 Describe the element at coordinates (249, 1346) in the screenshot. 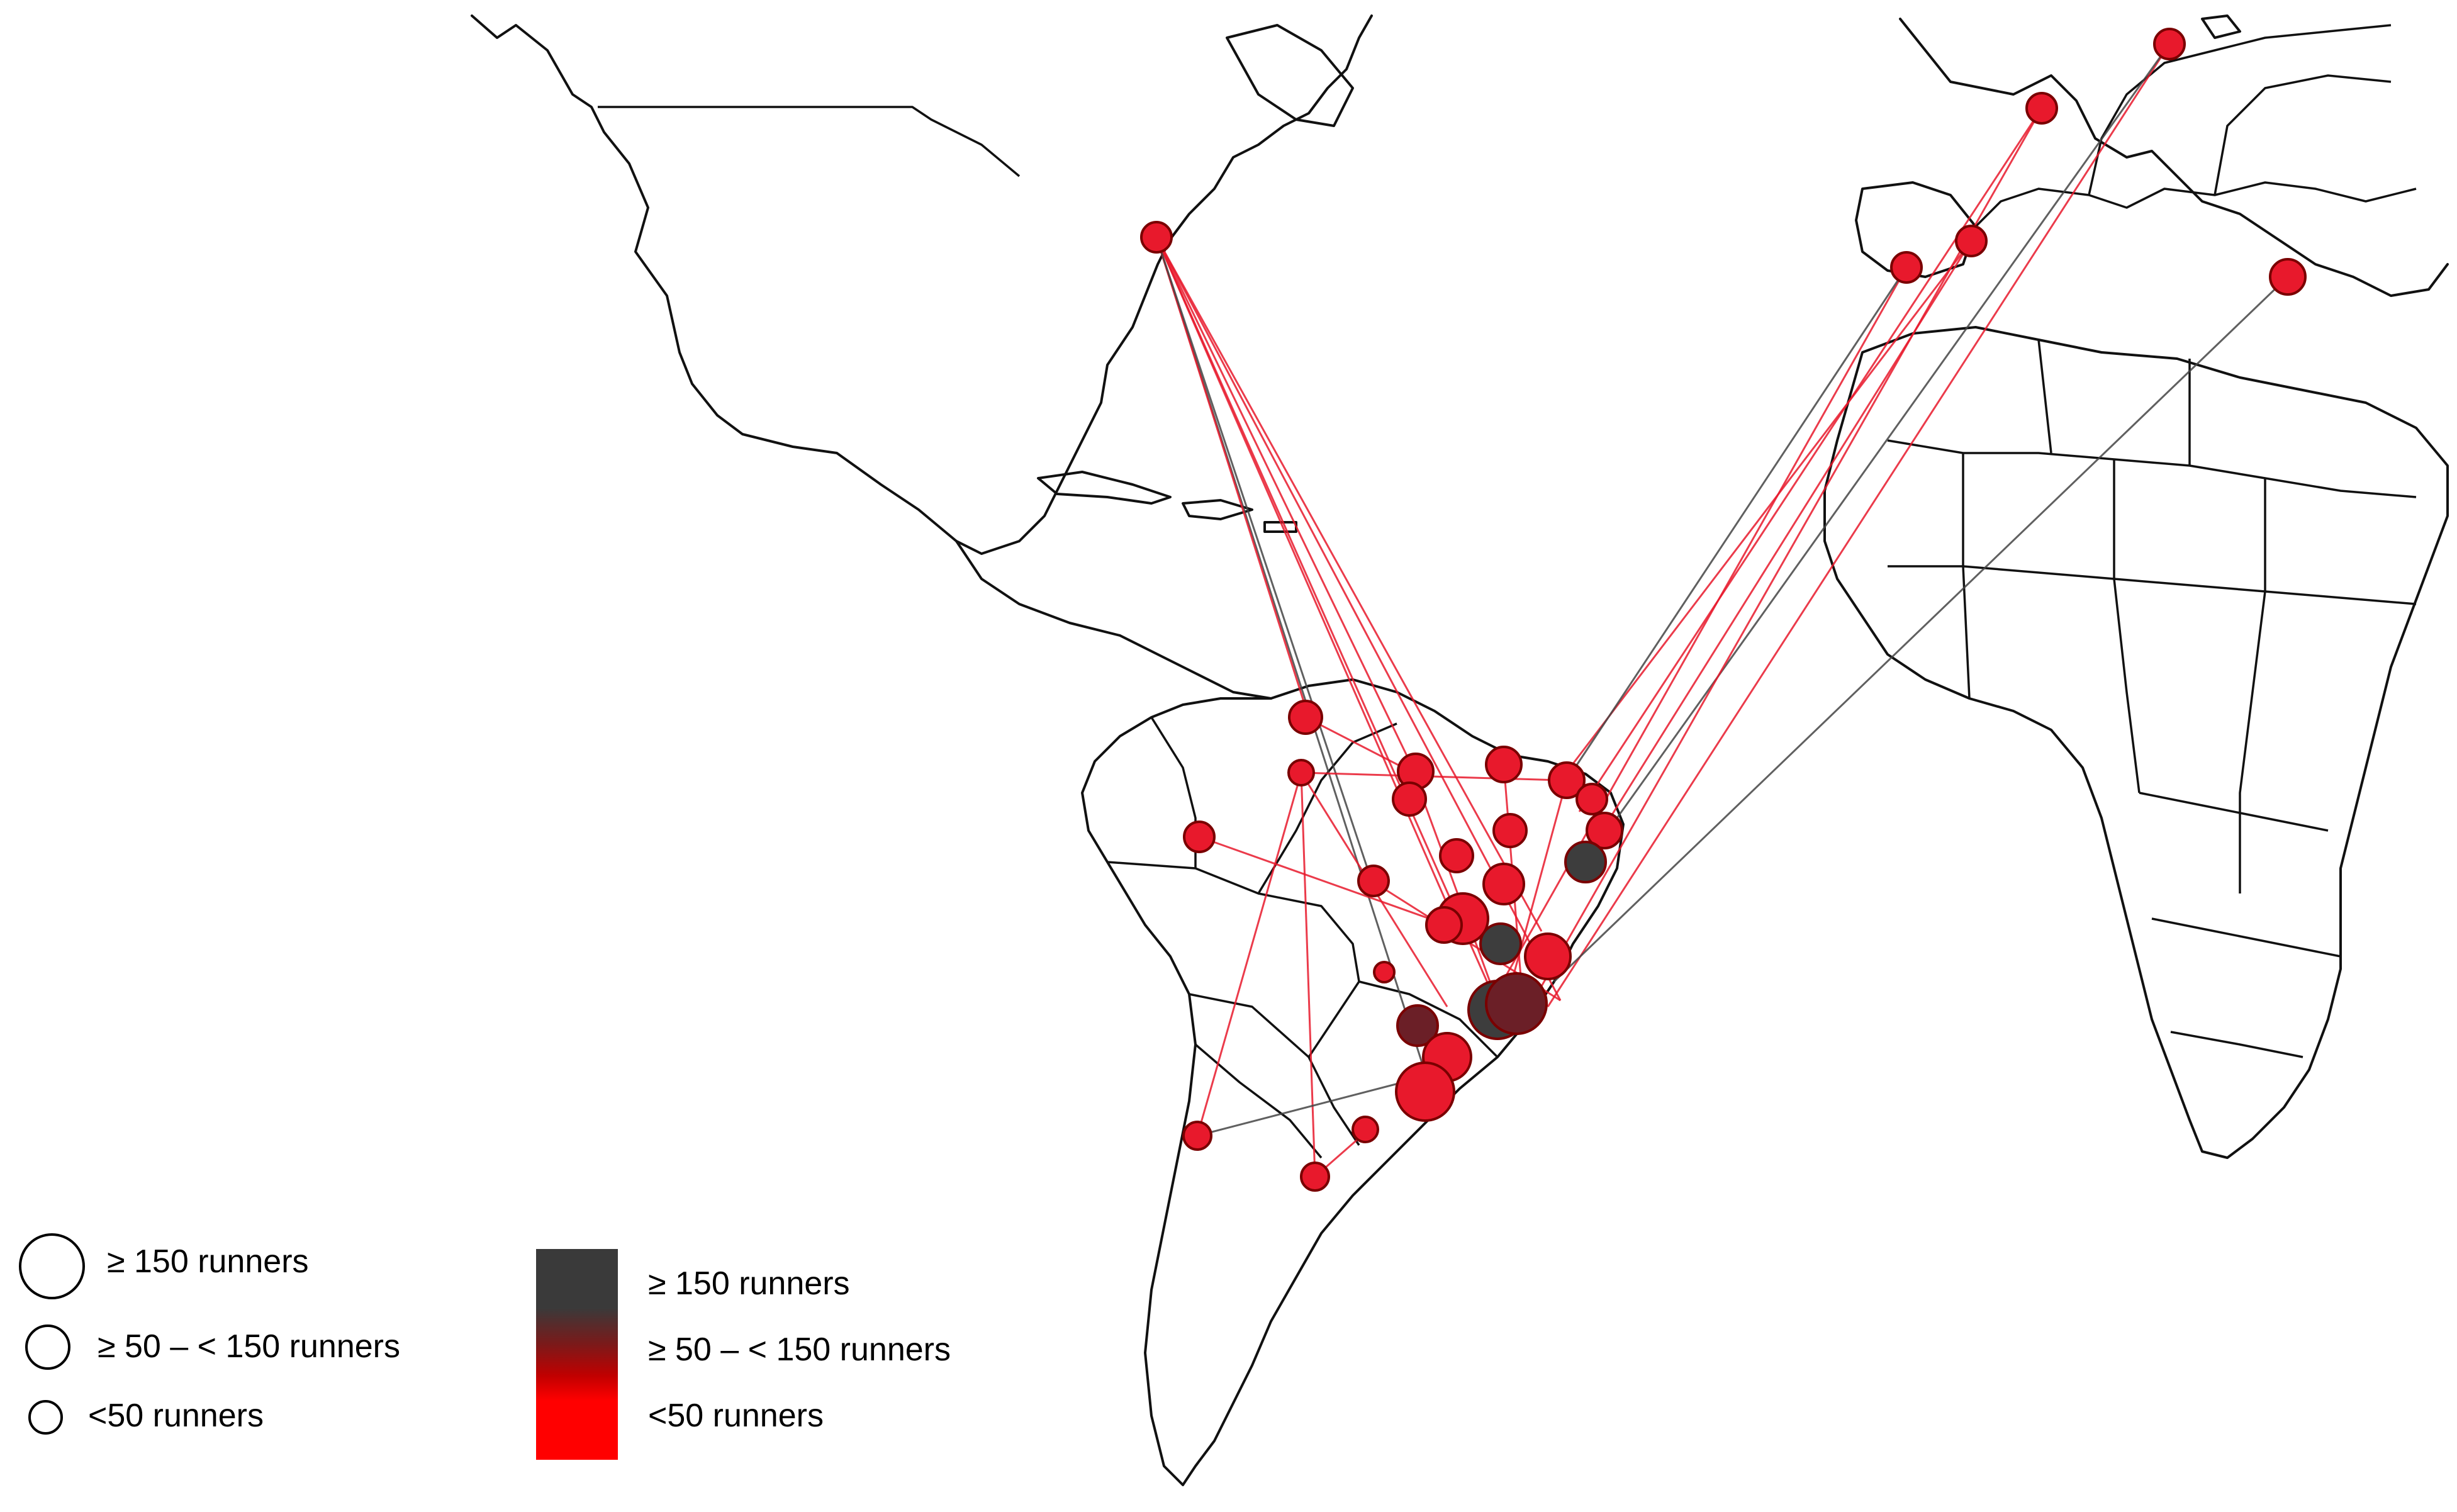

I see `legend-size-medium-label: ≥ 50 – < 150 runners` at that location.